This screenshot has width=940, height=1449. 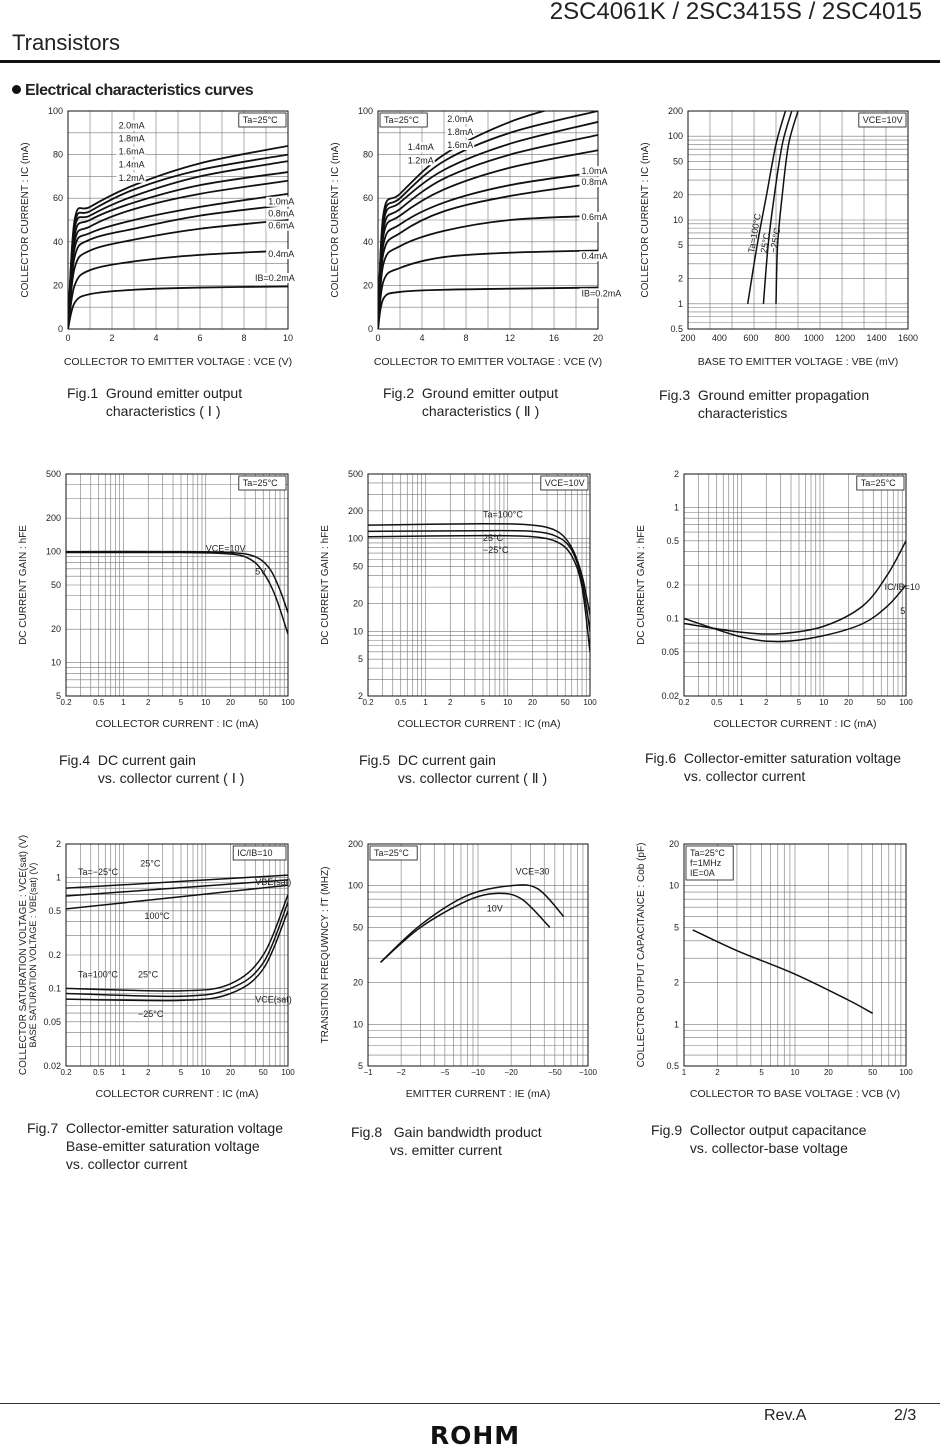 What do you see at coordinates (107, 1164) in the screenshot?
I see `caption-fig7-line3: vs. collector current` at bounding box center [107, 1164].